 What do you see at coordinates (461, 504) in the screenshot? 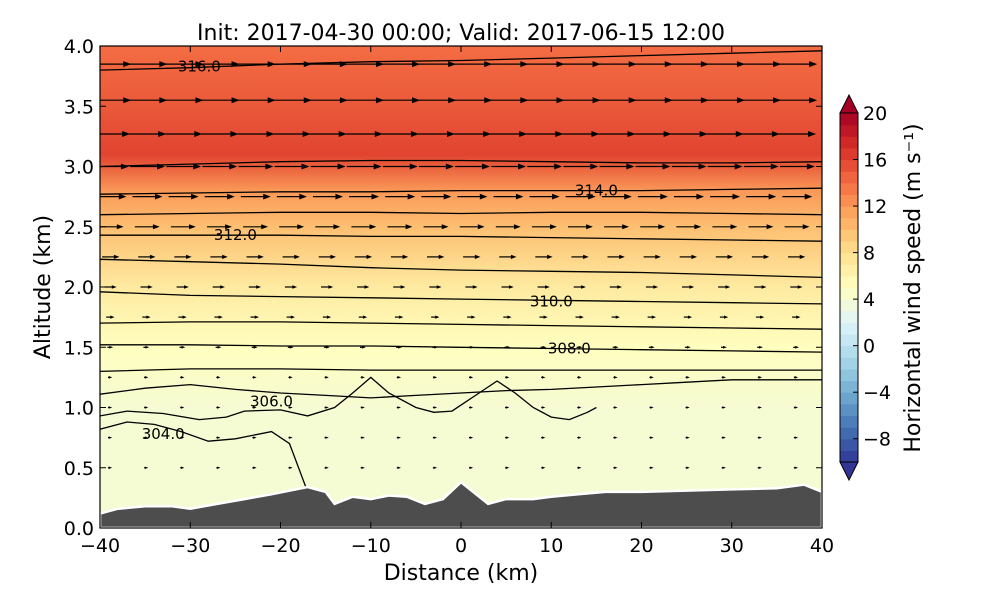
I see `terrain` at bounding box center [461, 504].